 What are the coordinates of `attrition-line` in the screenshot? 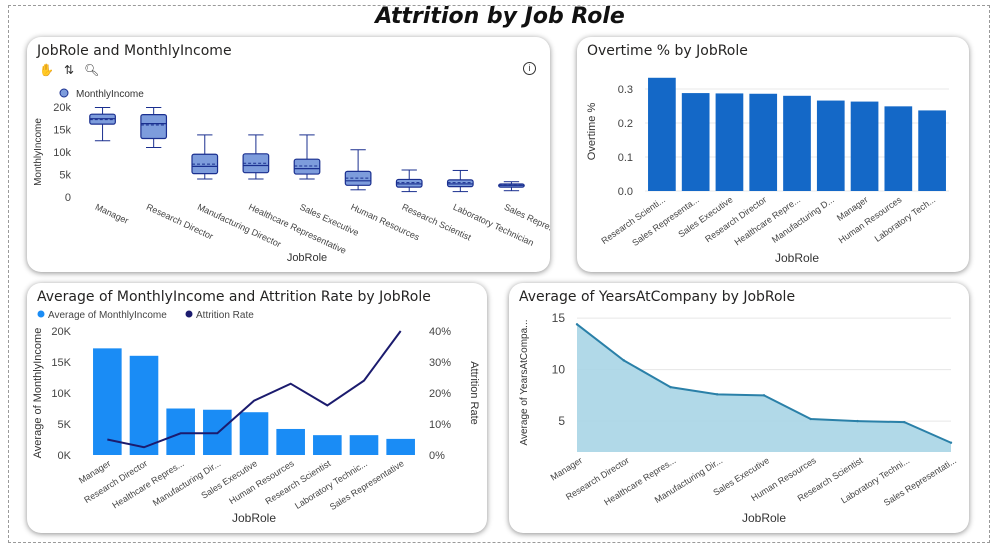 It's located at (254, 389).